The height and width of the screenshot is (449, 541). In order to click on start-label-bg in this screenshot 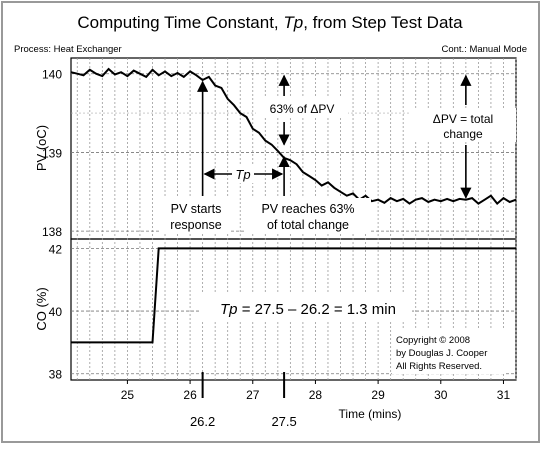, I will do `click(195, 216)`.